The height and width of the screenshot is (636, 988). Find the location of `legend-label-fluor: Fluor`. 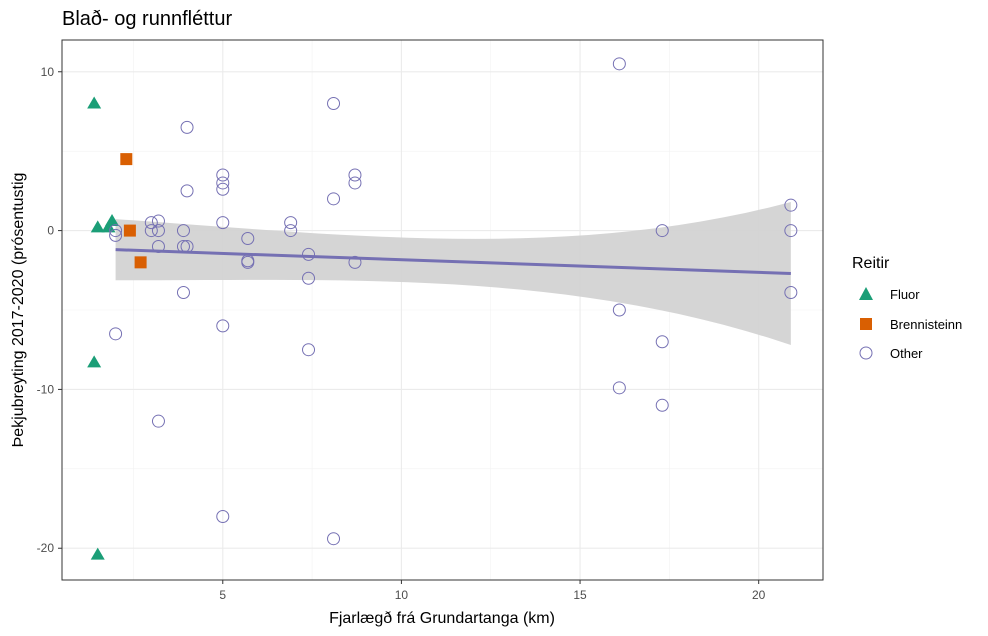

legend-label-fluor: Fluor is located at coordinates (905, 294).